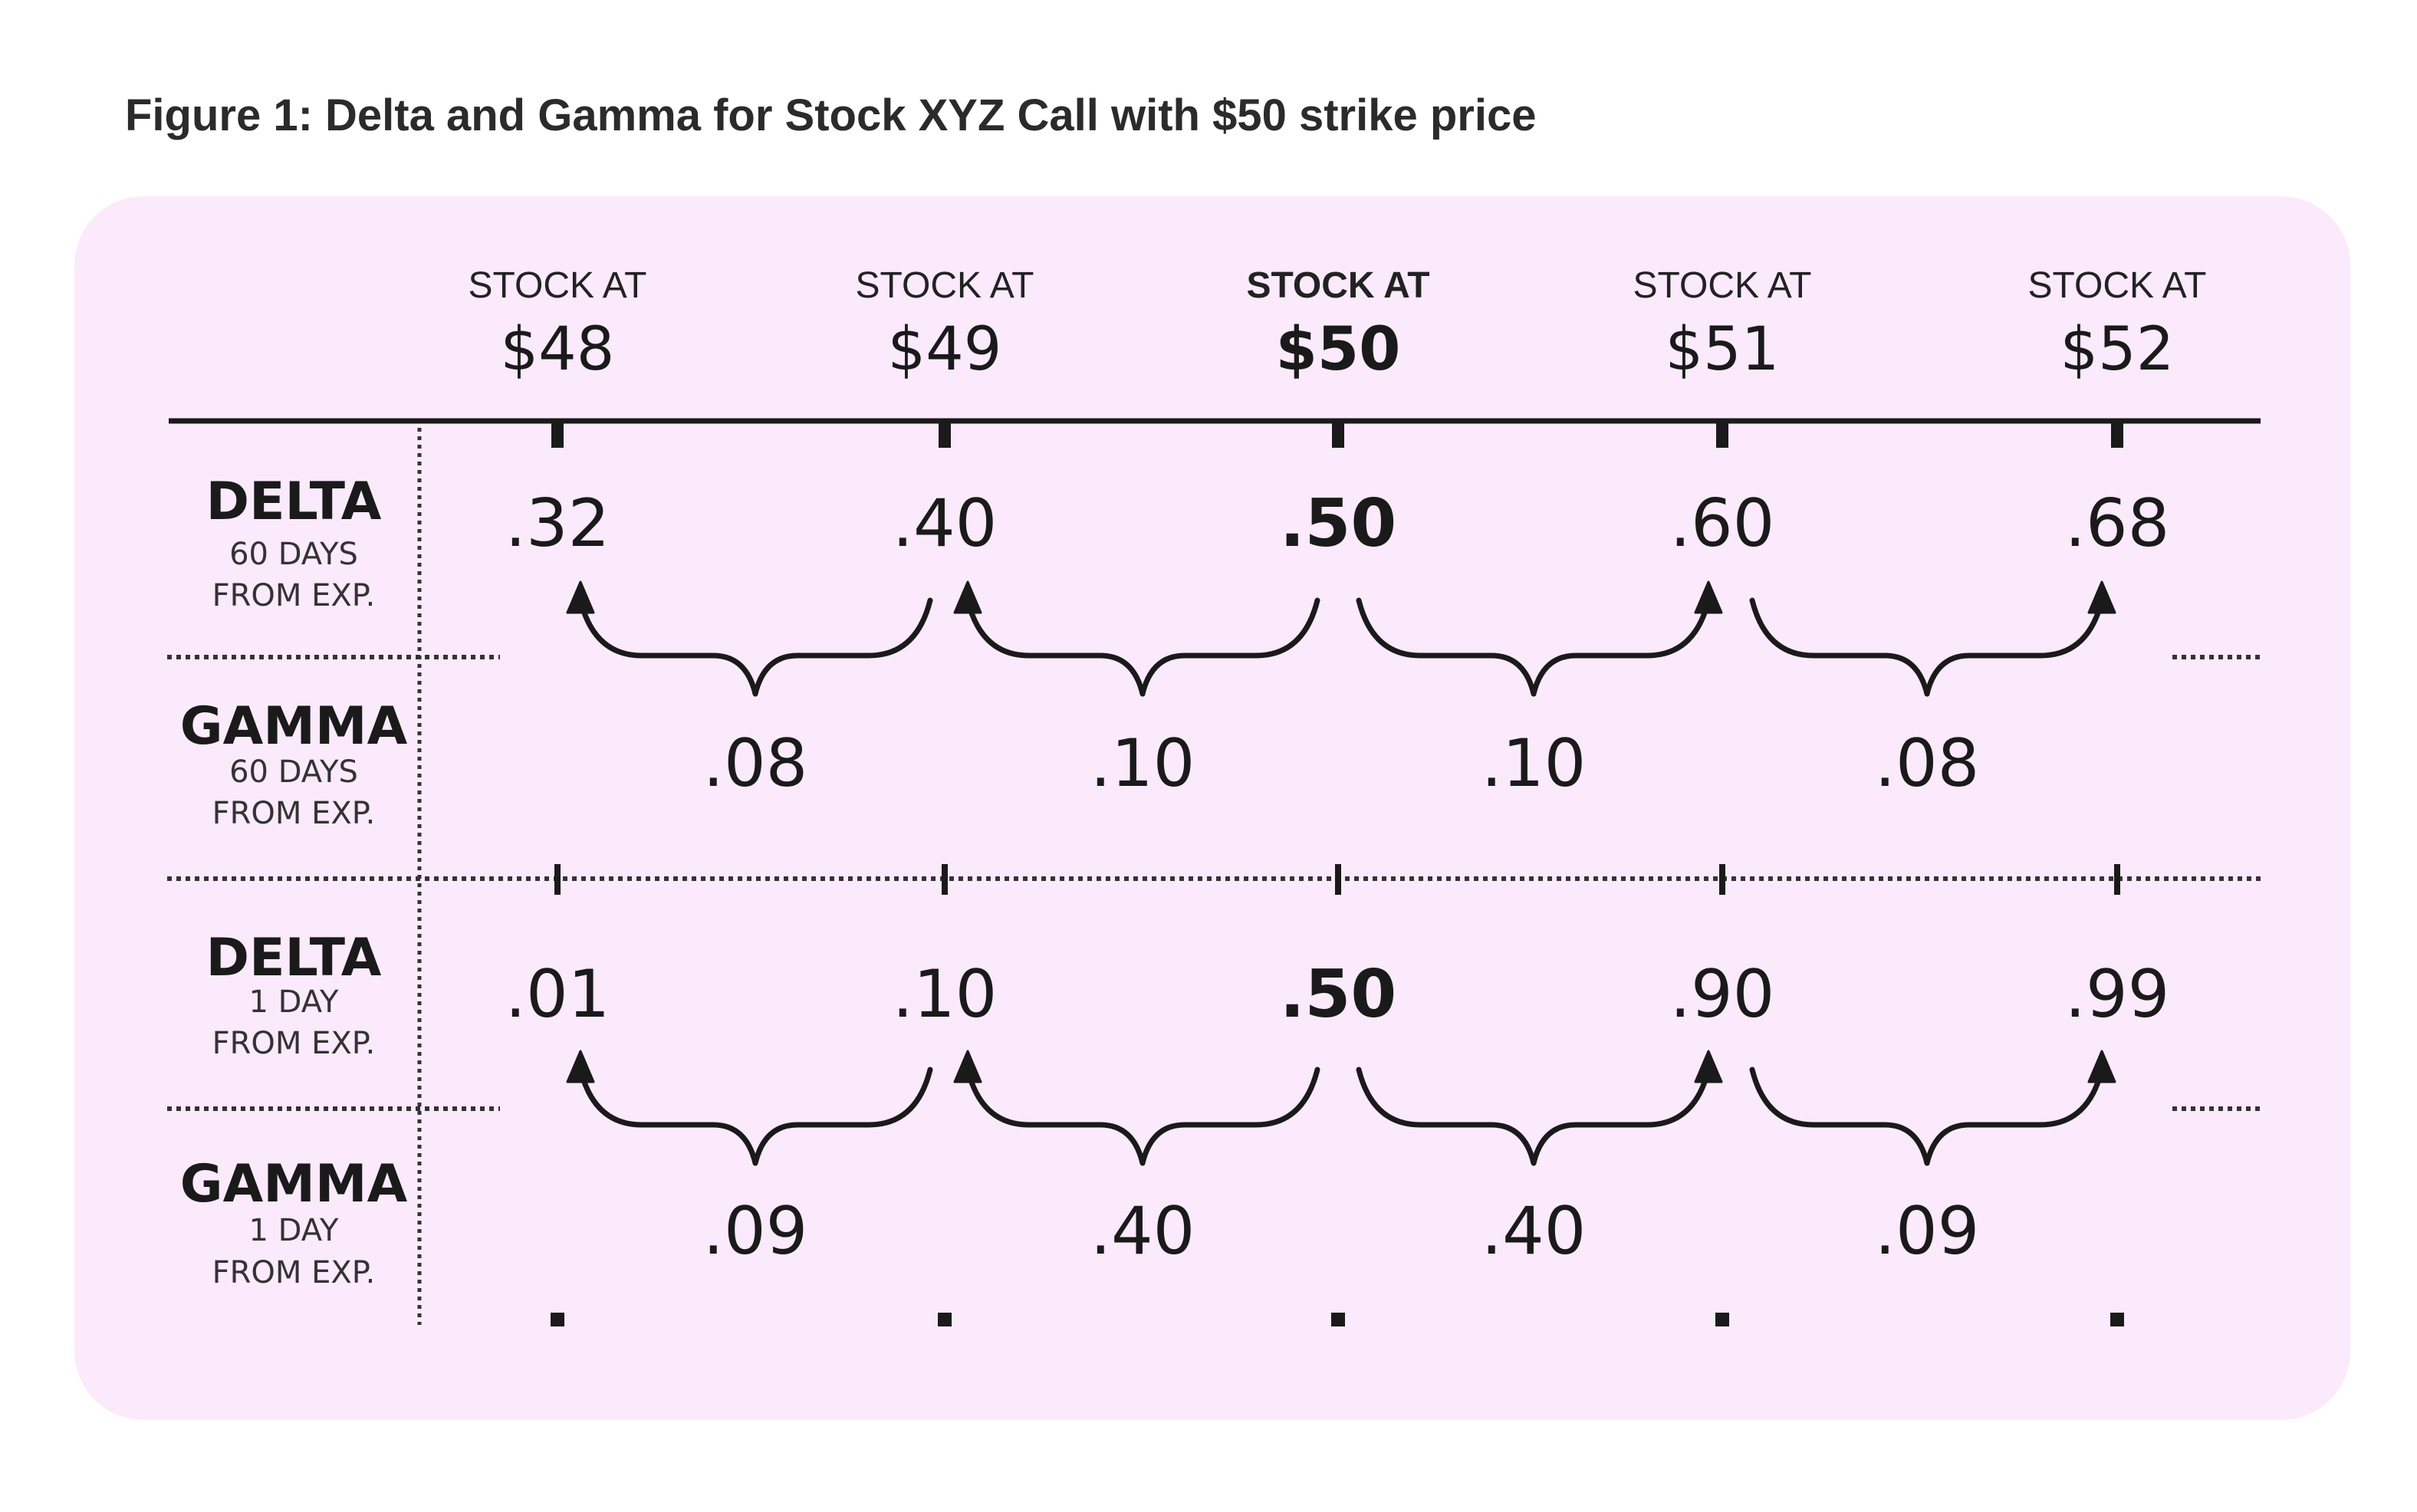 The height and width of the screenshot is (1512, 2417). What do you see at coordinates (558, 349) in the screenshot?
I see `column-price: $48` at bounding box center [558, 349].